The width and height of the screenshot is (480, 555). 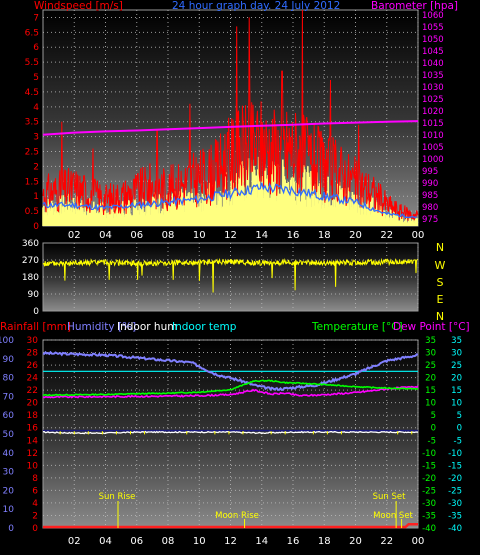 I want to click on compass-s: S, so click(x=440, y=282).